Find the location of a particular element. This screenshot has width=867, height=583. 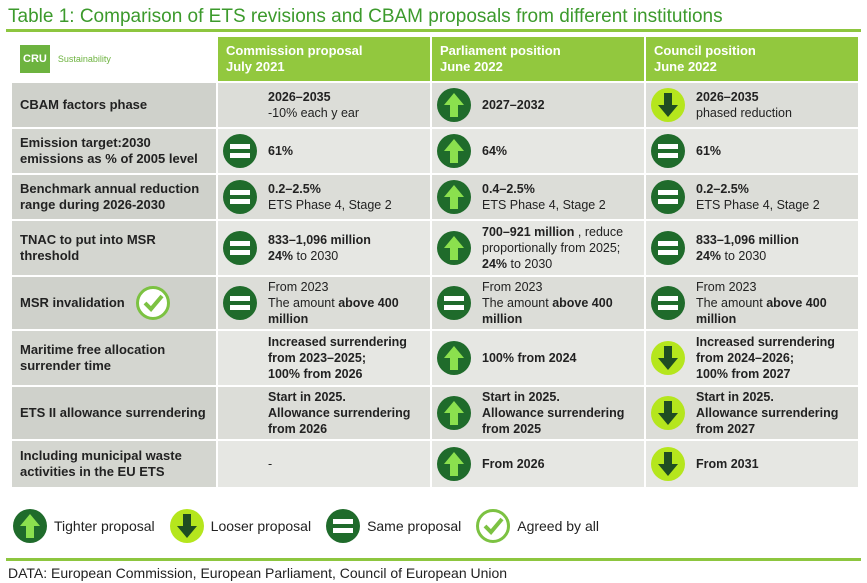

table-cell: 0.4–2.5% ETS Phase 4, Stage 2 is located at coordinates (538, 197).